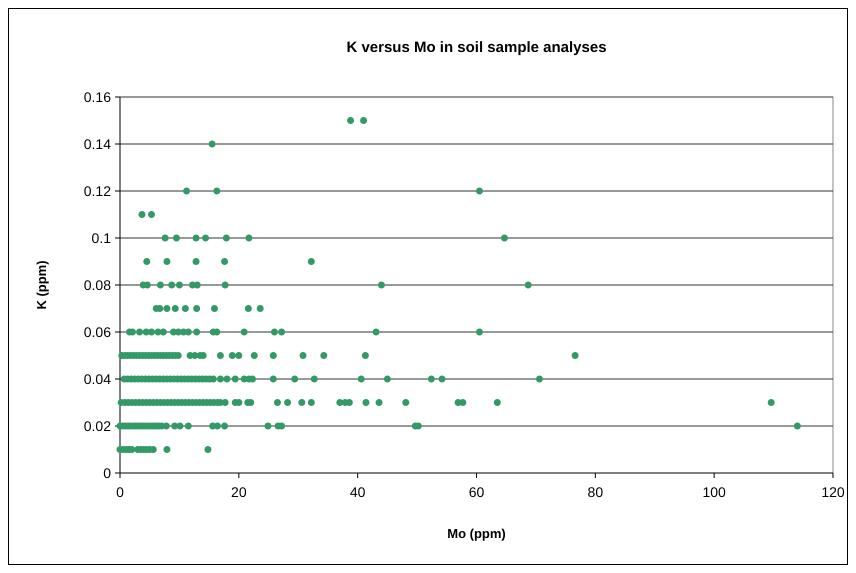  Describe the element at coordinates (98, 144) in the screenshot. I see `y-tick-label: 0.14` at that location.